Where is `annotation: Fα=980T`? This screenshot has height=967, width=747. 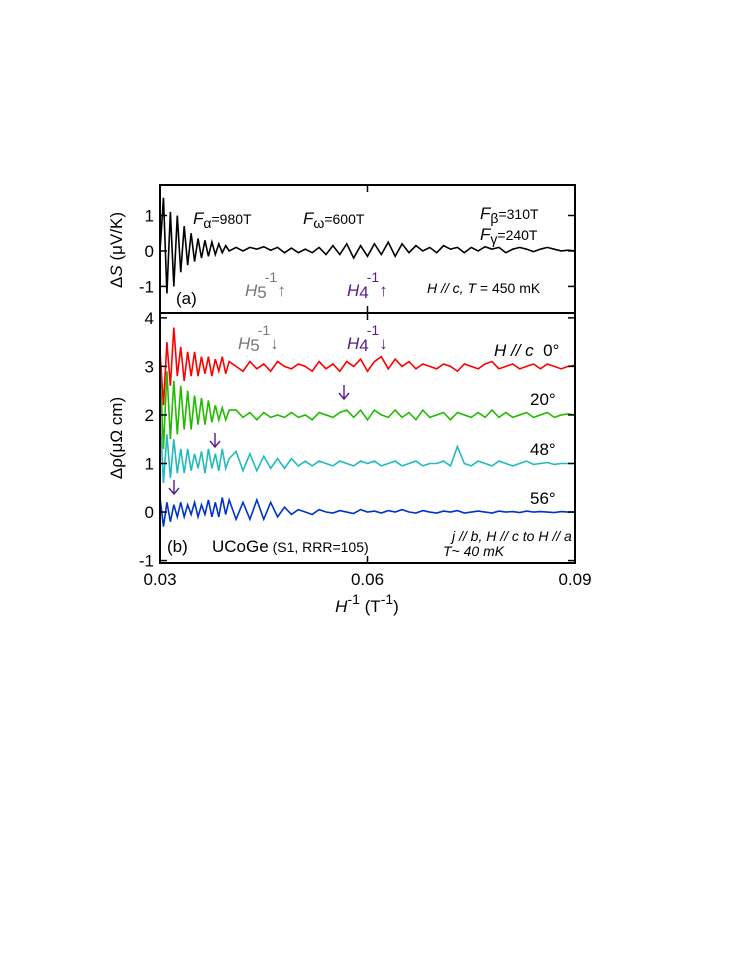
annotation: Fα=980T is located at coordinates (222, 220).